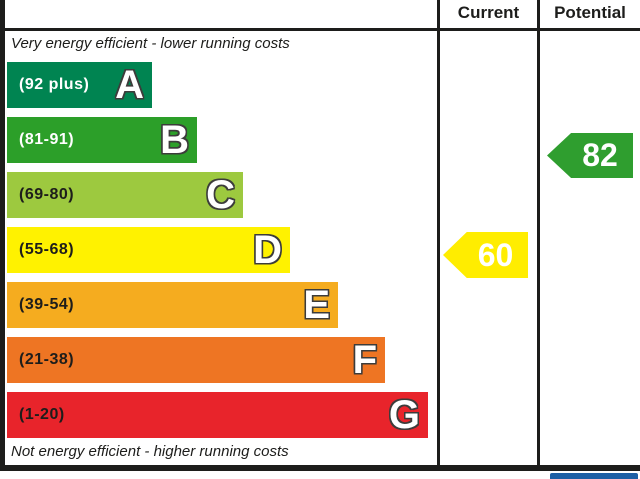 The width and height of the screenshot is (640, 479). I want to click on band-letter: A, so click(129, 85).